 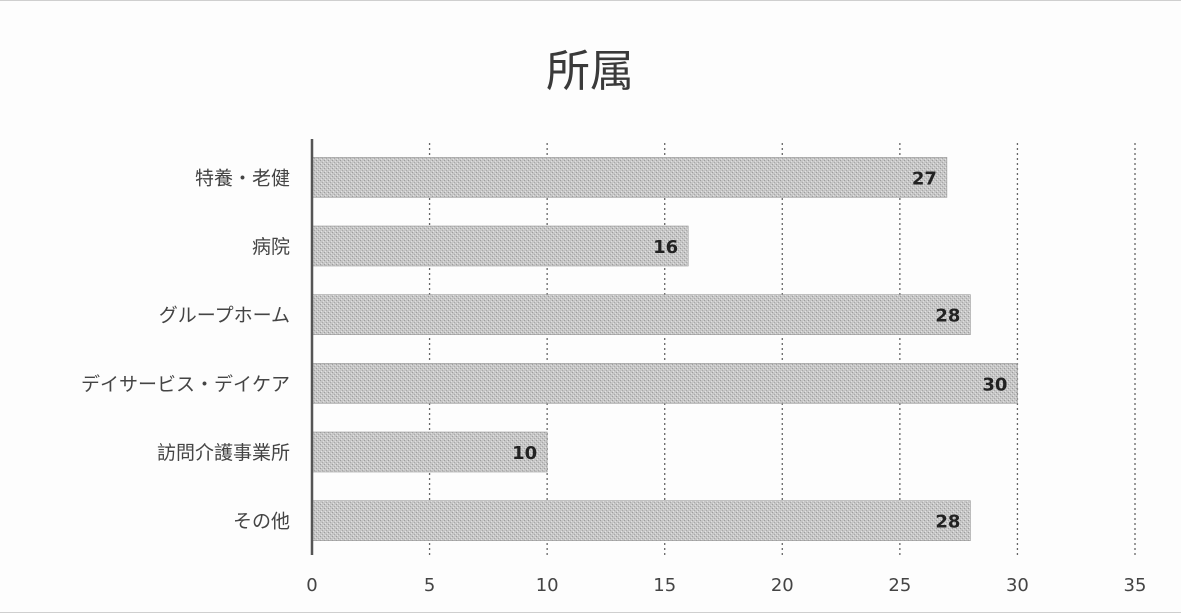 What do you see at coordinates (899, 585) in the screenshot?
I see `x-tick-label: 25` at bounding box center [899, 585].